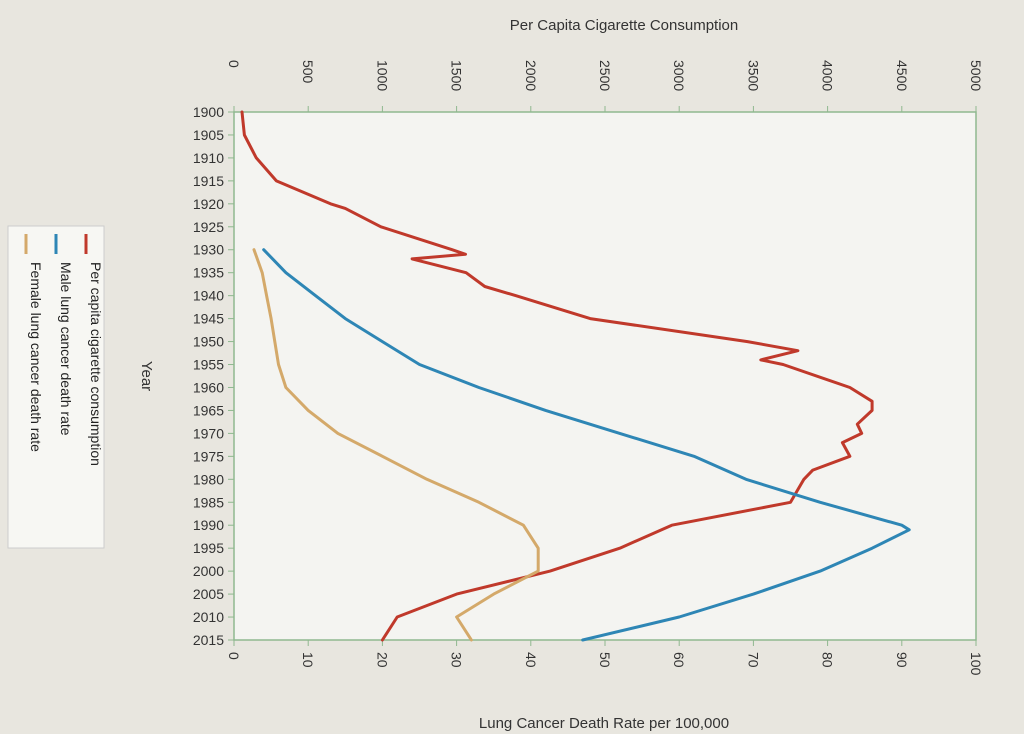  What do you see at coordinates (679, 75) in the screenshot?
I see `top-tick-label: 3000` at bounding box center [679, 75].